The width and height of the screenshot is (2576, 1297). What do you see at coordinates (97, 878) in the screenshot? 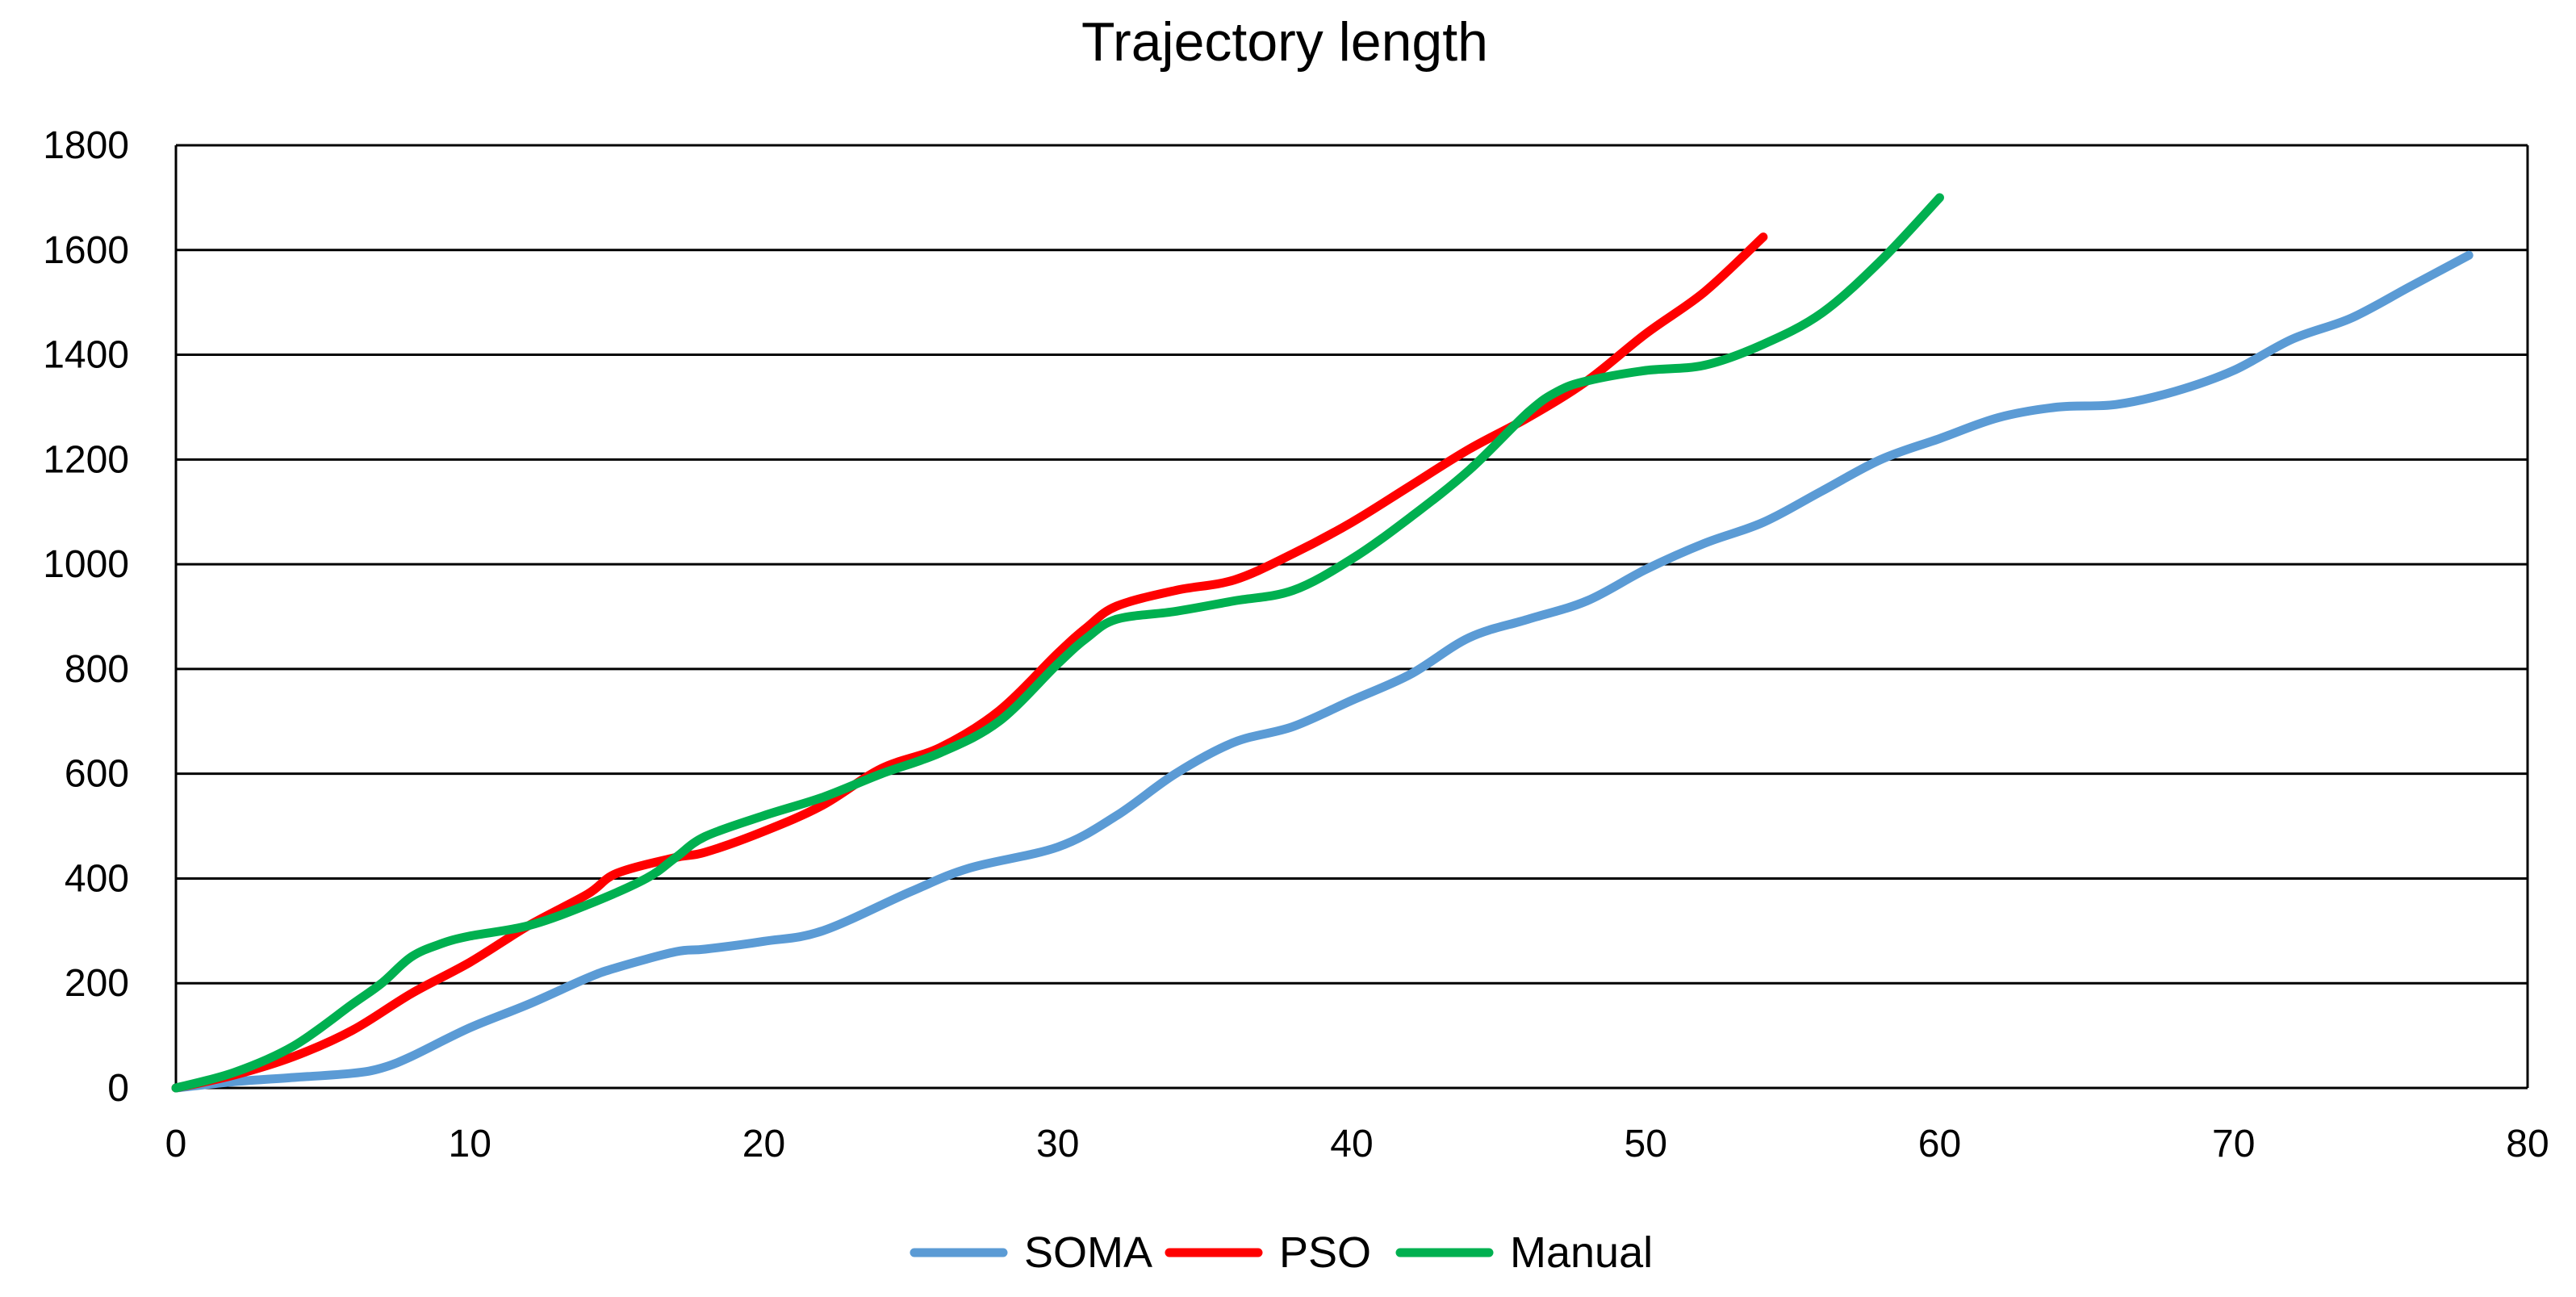
I see `y-tick-label: 400` at bounding box center [97, 878].